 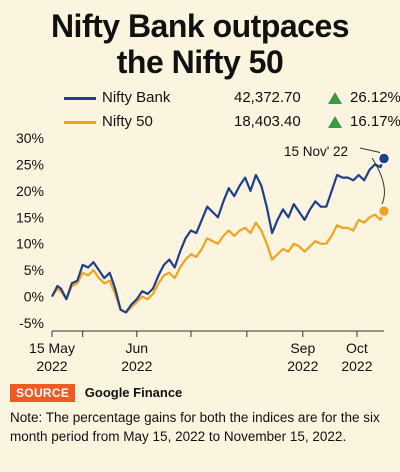 What do you see at coordinates (30, 191) in the screenshot?
I see `y-tick-label: 20%` at bounding box center [30, 191].